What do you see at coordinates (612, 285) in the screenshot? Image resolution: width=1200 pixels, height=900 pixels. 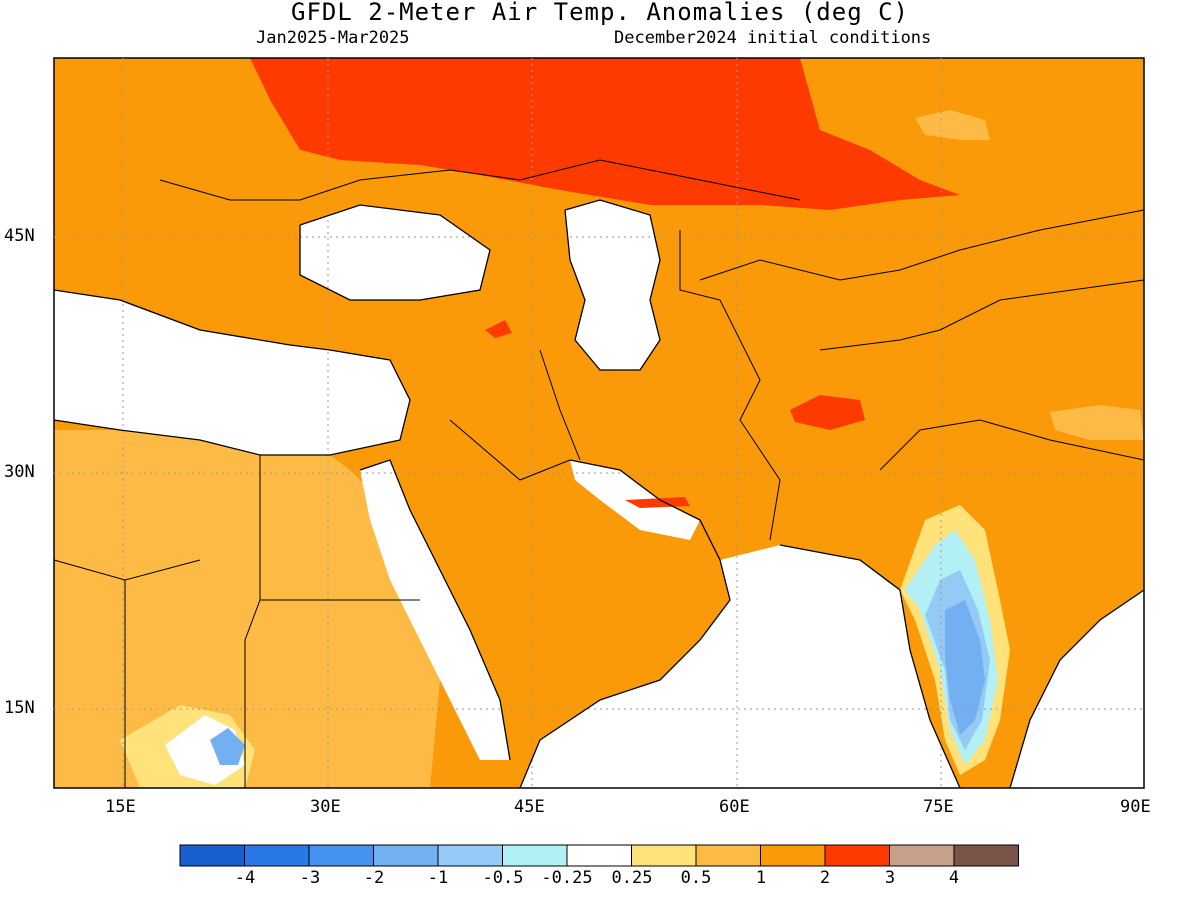 I see `caspian-sea` at bounding box center [612, 285].